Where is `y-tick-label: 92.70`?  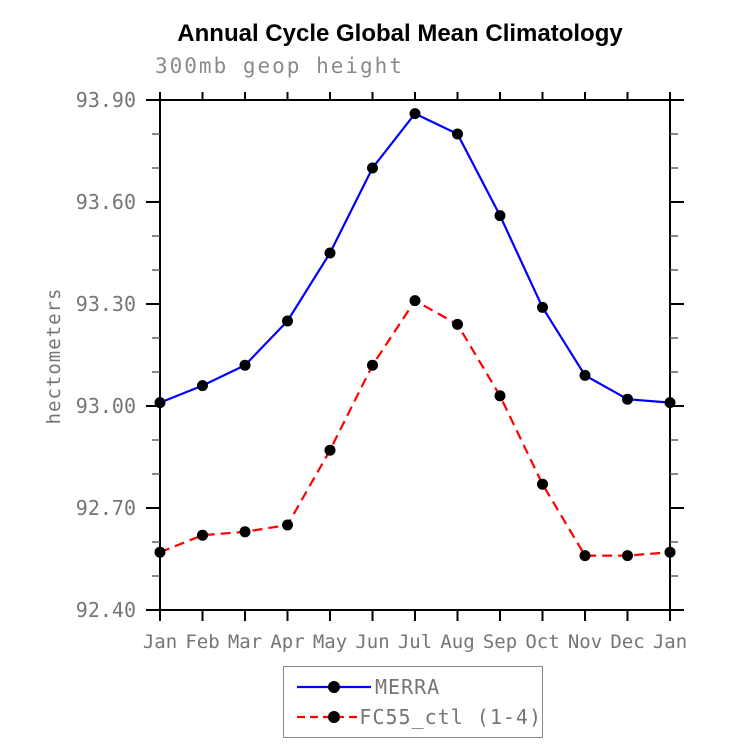
y-tick-label: 92.70 is located at coordinates (106, 508).